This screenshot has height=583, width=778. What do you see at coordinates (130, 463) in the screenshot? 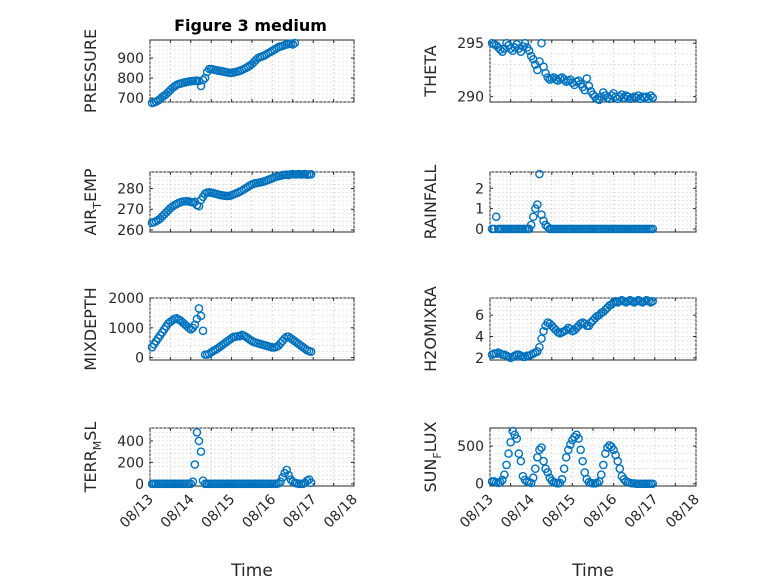
I see `y-tick-label: 200` at bounding box center [130, 463].